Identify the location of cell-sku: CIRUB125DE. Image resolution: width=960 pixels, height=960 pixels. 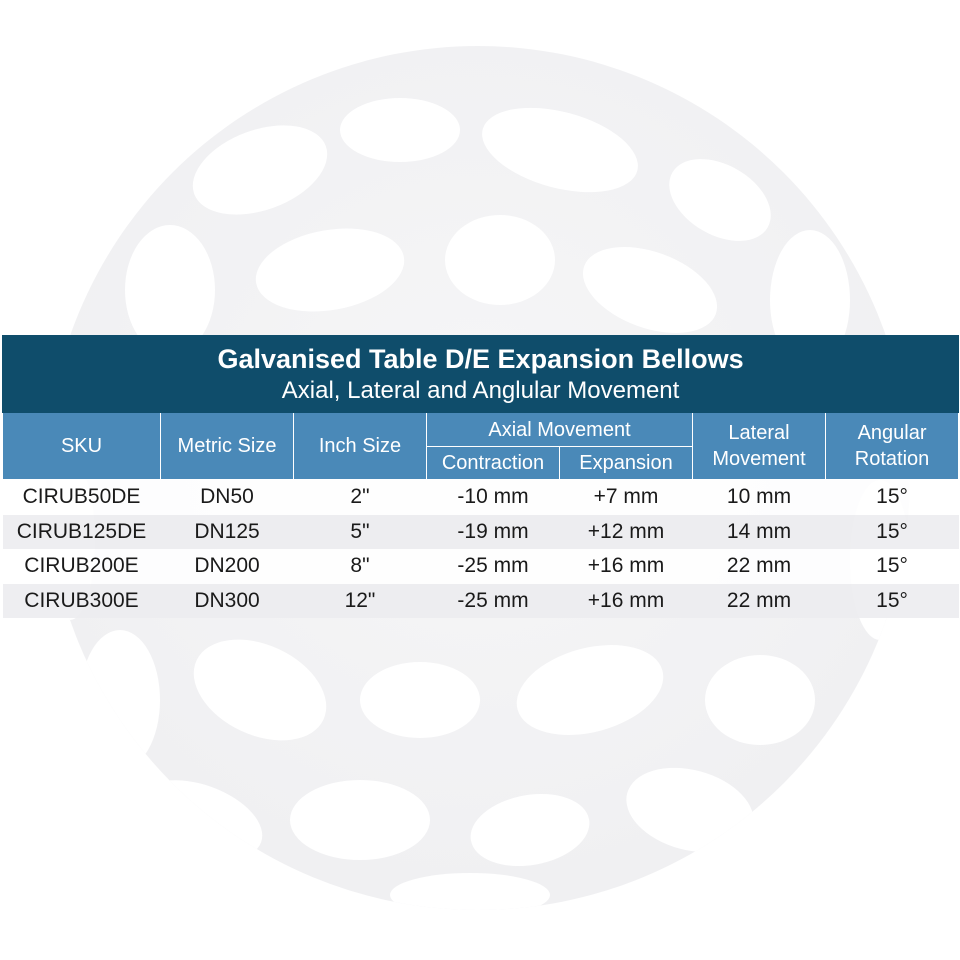
(81, 531).